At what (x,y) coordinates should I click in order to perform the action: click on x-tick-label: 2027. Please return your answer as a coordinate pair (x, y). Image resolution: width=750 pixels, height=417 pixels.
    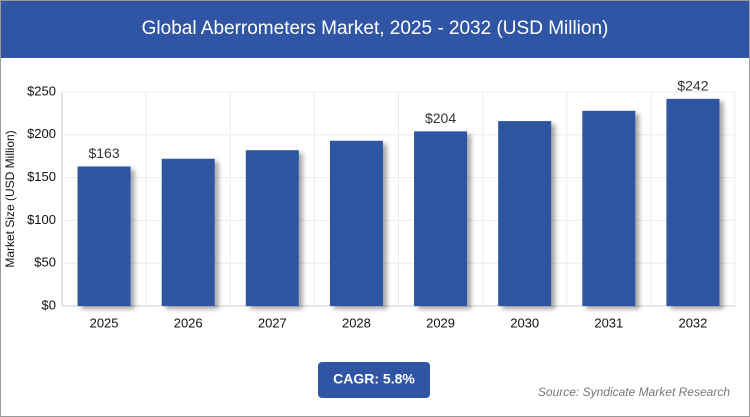
    Looking at the image, I should click on (272, 322).